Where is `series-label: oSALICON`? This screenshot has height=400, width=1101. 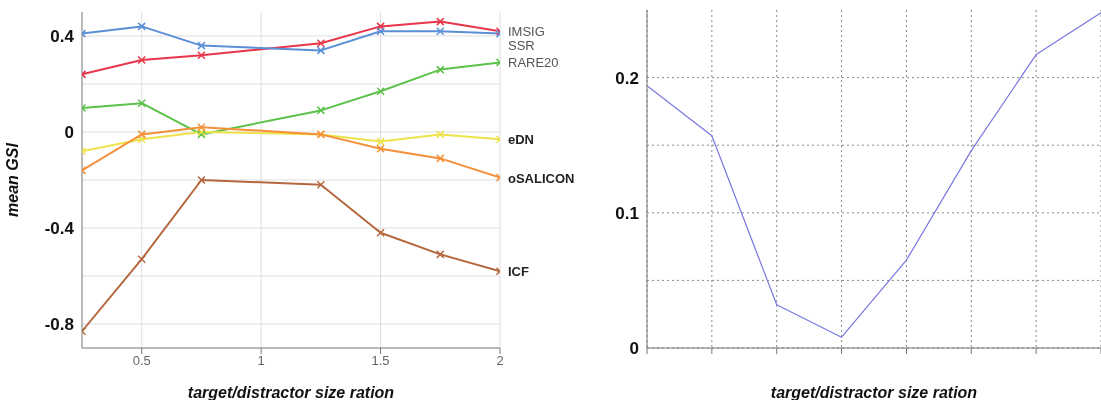
series-label: oSALICON is located at coordinates (541, 178).